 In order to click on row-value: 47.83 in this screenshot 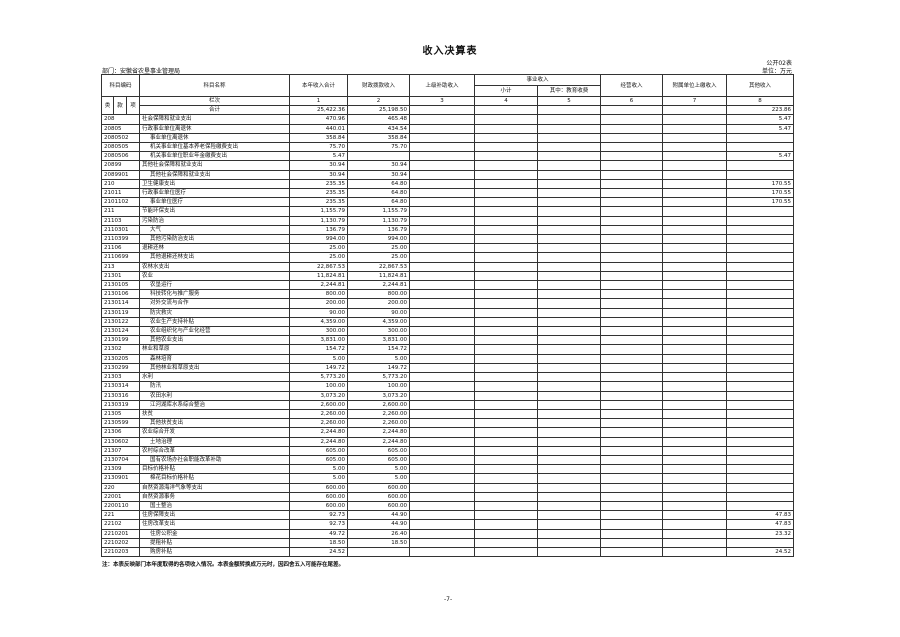, I will do `click(760, 515)`.